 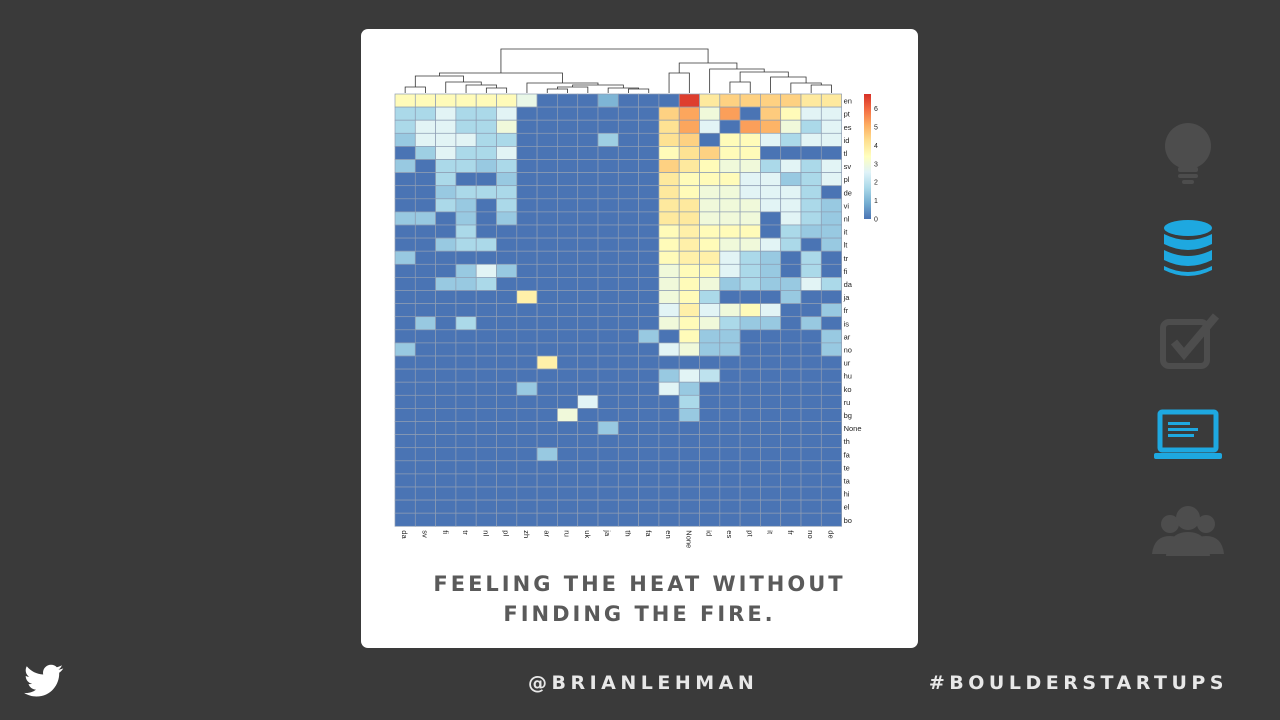 What do you see at coordinates (44, 682) in the screenshot?
I see `twitter-icon` at bounding box center [44, 682].